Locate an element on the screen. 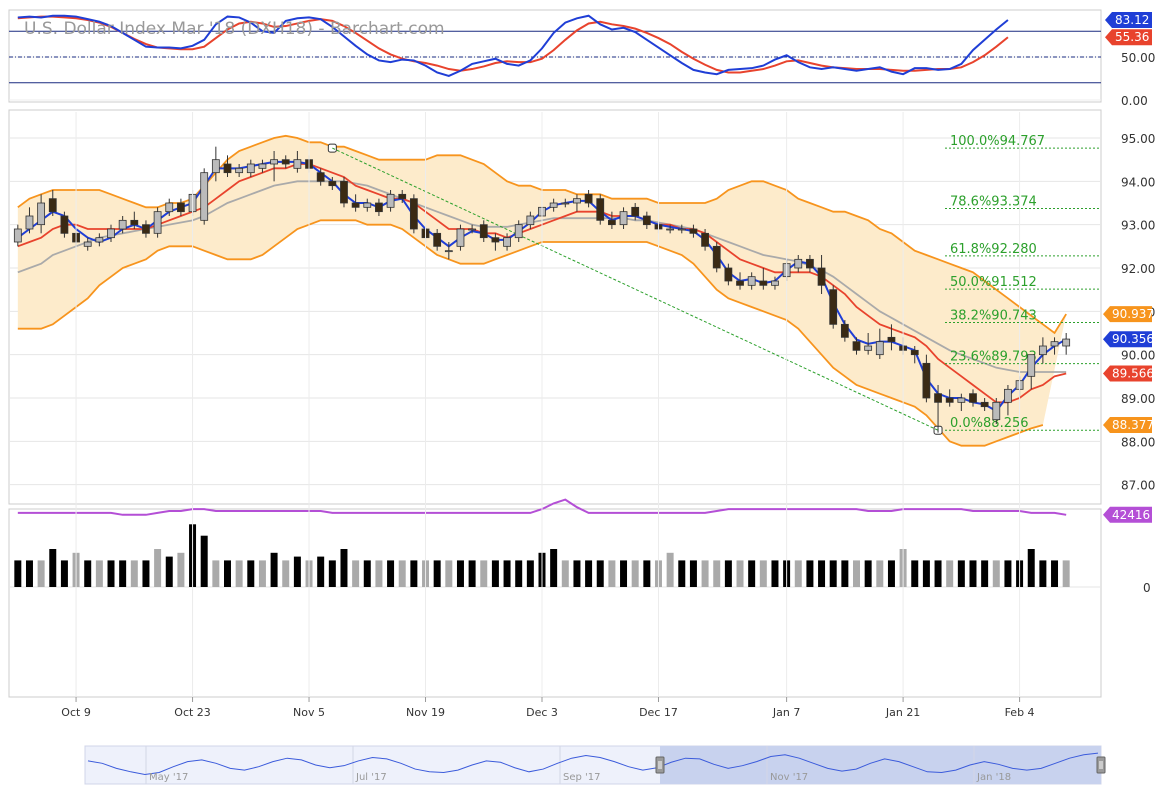 The image size is (1156, 800). stochastic-tag-red is located at coordinates (1128, 37).